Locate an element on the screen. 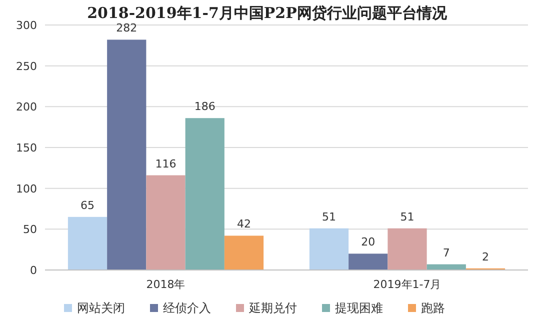 Image resolution: width=534 pixels, height=336 pixels. data-label: 2 is located at coordinates (485, 257).